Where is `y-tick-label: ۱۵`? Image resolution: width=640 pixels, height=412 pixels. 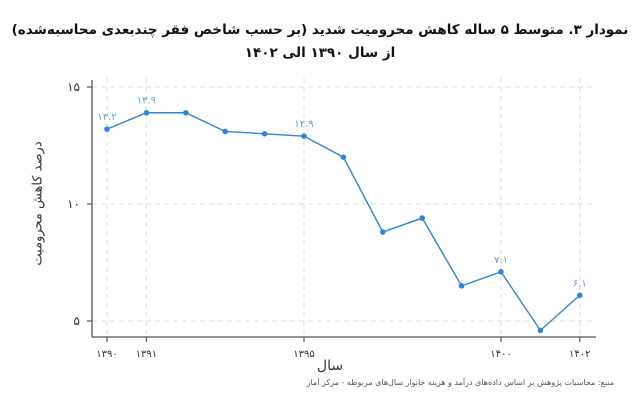
y-tick-label: ۱۵ is located at coordinates (73, 87).